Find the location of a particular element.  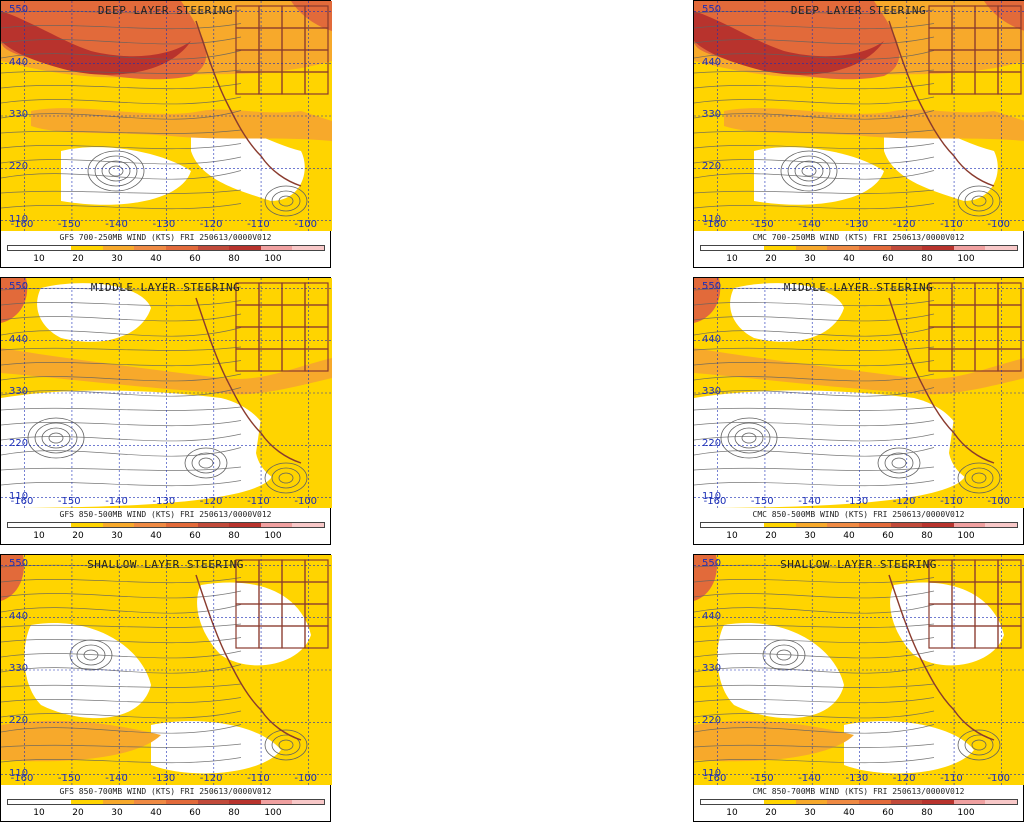

colorbar-label: 40 is located at coordinates (156, 259).